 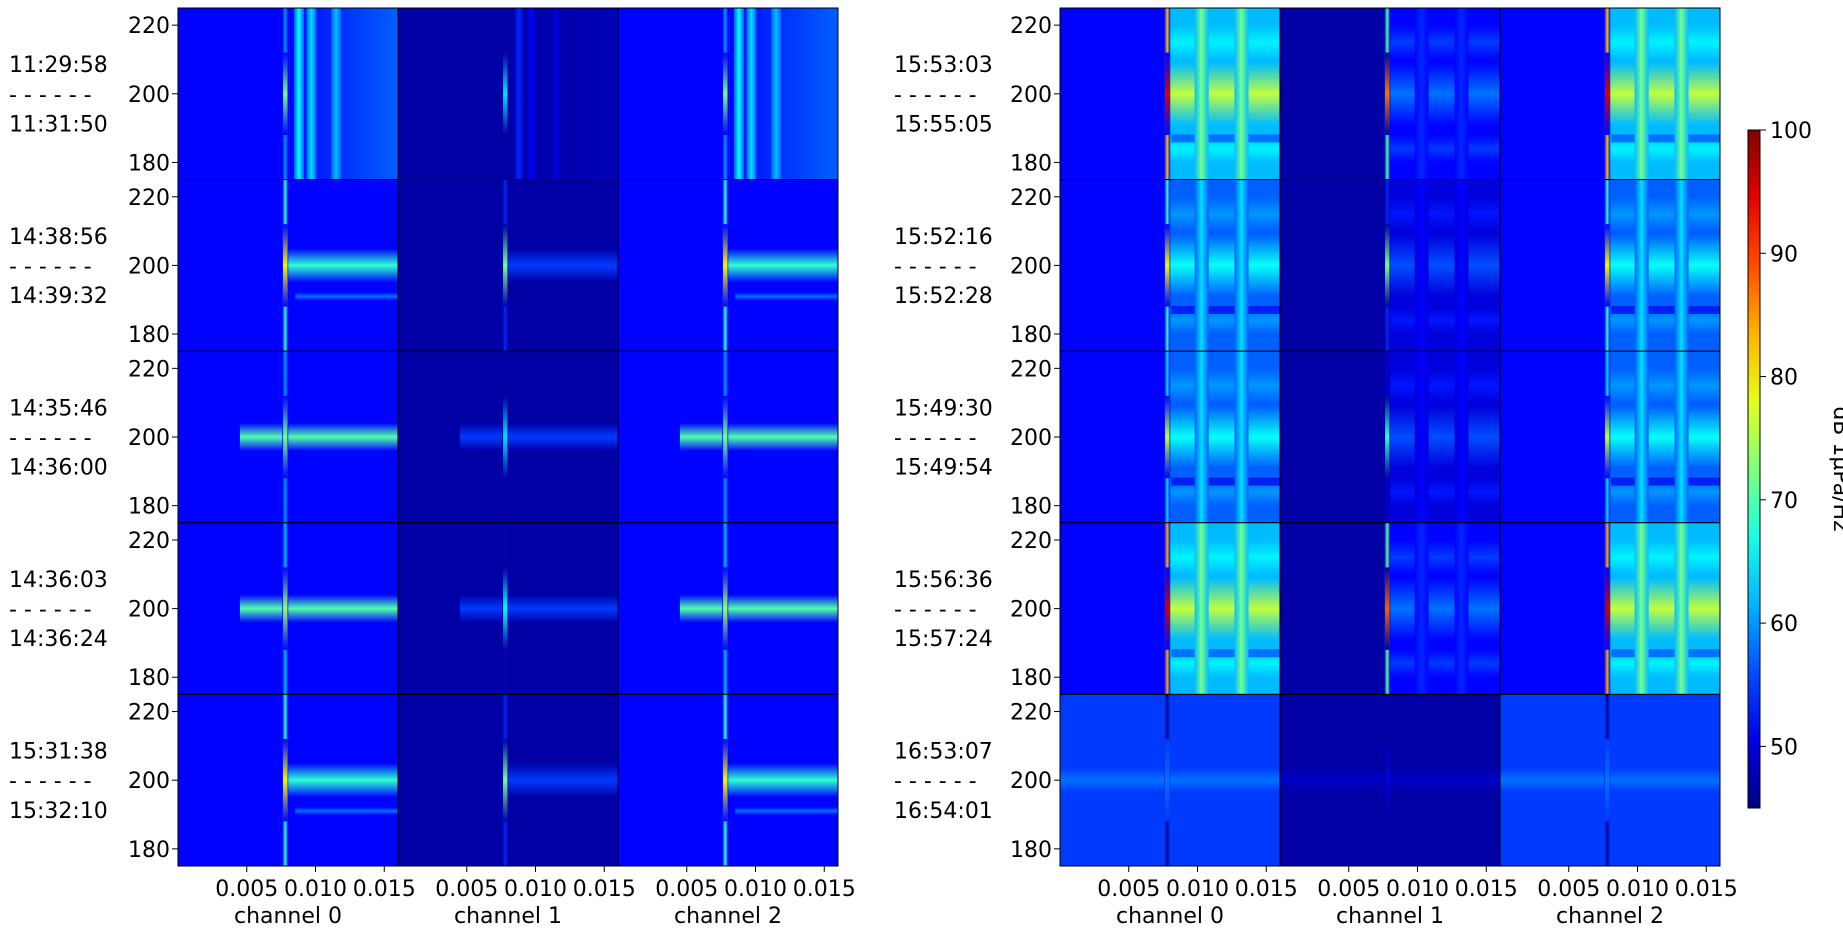 I want to click on colorbar-label: dB 1µPa/Hz, so click(x=1835, y=468).